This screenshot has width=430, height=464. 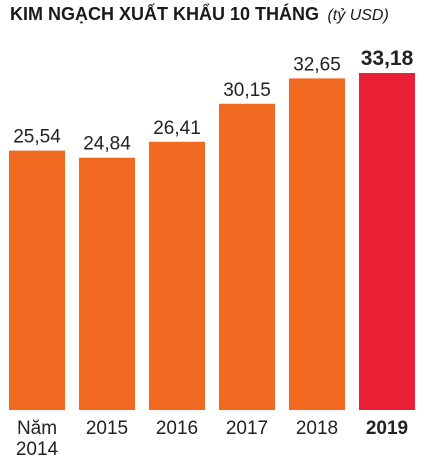 I want to click on x-tick-label-5: 2019, so click(x=387, y=428).